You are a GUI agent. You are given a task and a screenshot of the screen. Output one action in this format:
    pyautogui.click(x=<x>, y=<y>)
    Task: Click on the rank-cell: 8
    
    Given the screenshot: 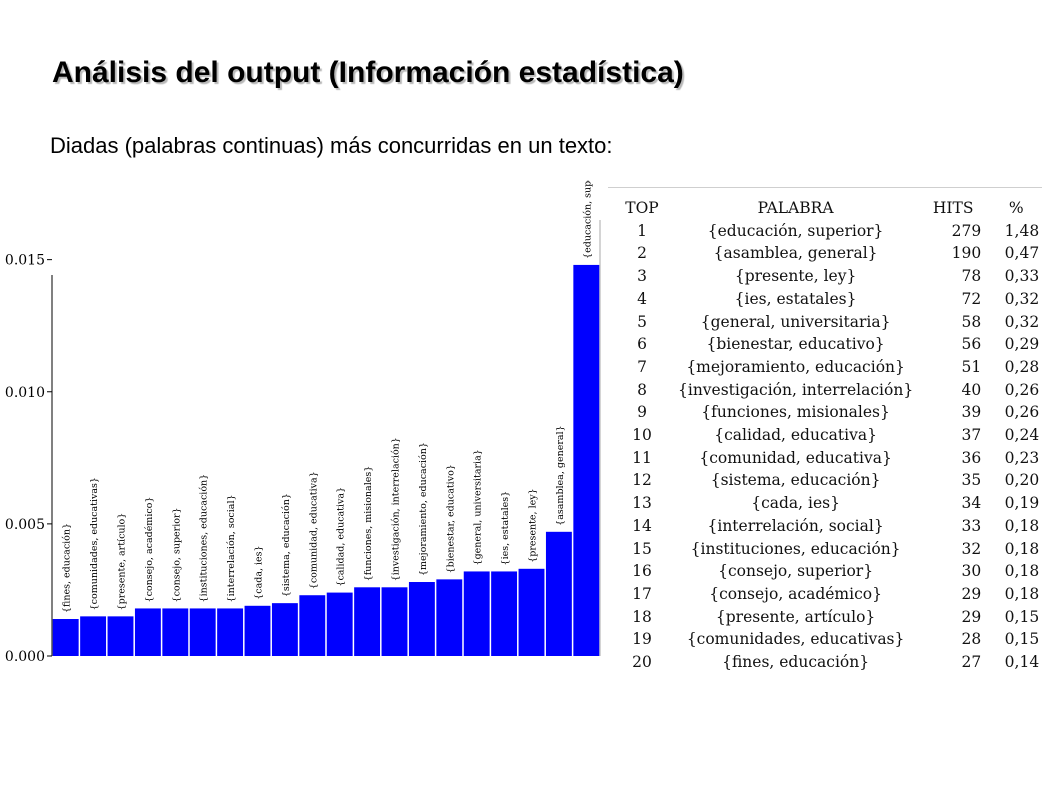 What is the action you would take?
    pyautogui.click(x=642, y=389)
    